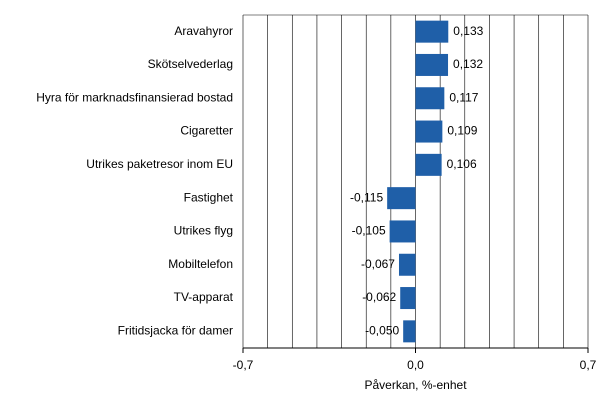 Image resolution: width=607 pixels, height=418 pixels. Describe the element at coordinates (463, 97) in the screenshot. I see `value-label: 0,117` at that location.